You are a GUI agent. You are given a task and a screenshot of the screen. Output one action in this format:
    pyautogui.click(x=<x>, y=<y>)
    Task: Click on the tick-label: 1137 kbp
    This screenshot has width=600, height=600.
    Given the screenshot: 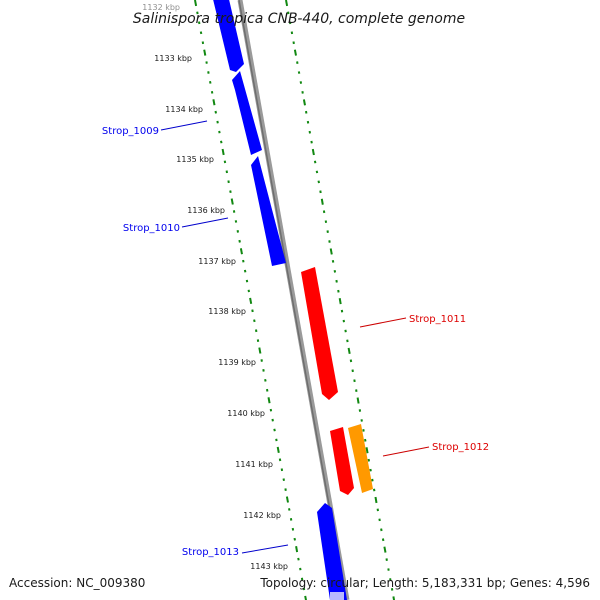 What is the action you would take?
    pyautogui.click(x=217, y=261)
    